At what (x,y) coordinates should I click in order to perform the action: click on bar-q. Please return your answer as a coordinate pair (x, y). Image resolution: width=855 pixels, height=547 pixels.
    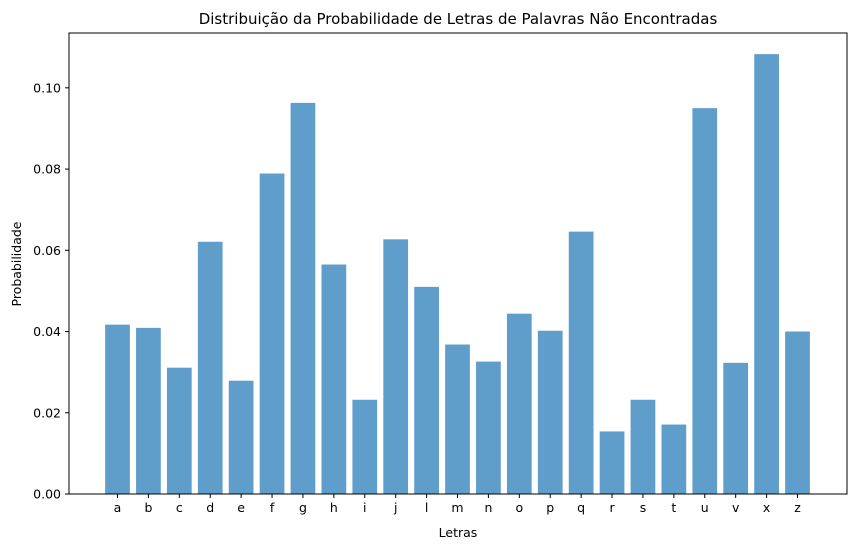
    Looking at the image, I should click on (581, 362).